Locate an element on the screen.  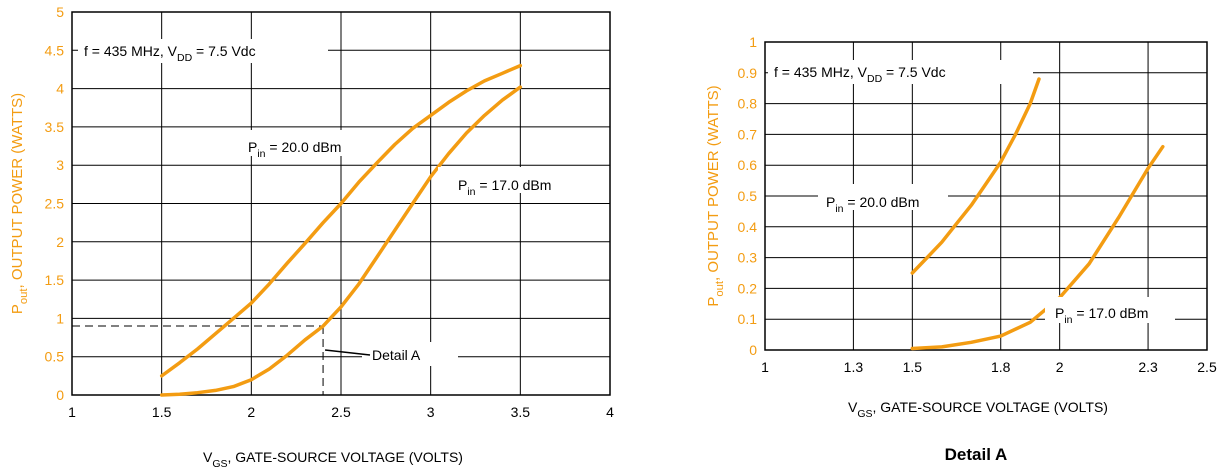
y-tick-label: 4 is located at coordinates (60, 89).